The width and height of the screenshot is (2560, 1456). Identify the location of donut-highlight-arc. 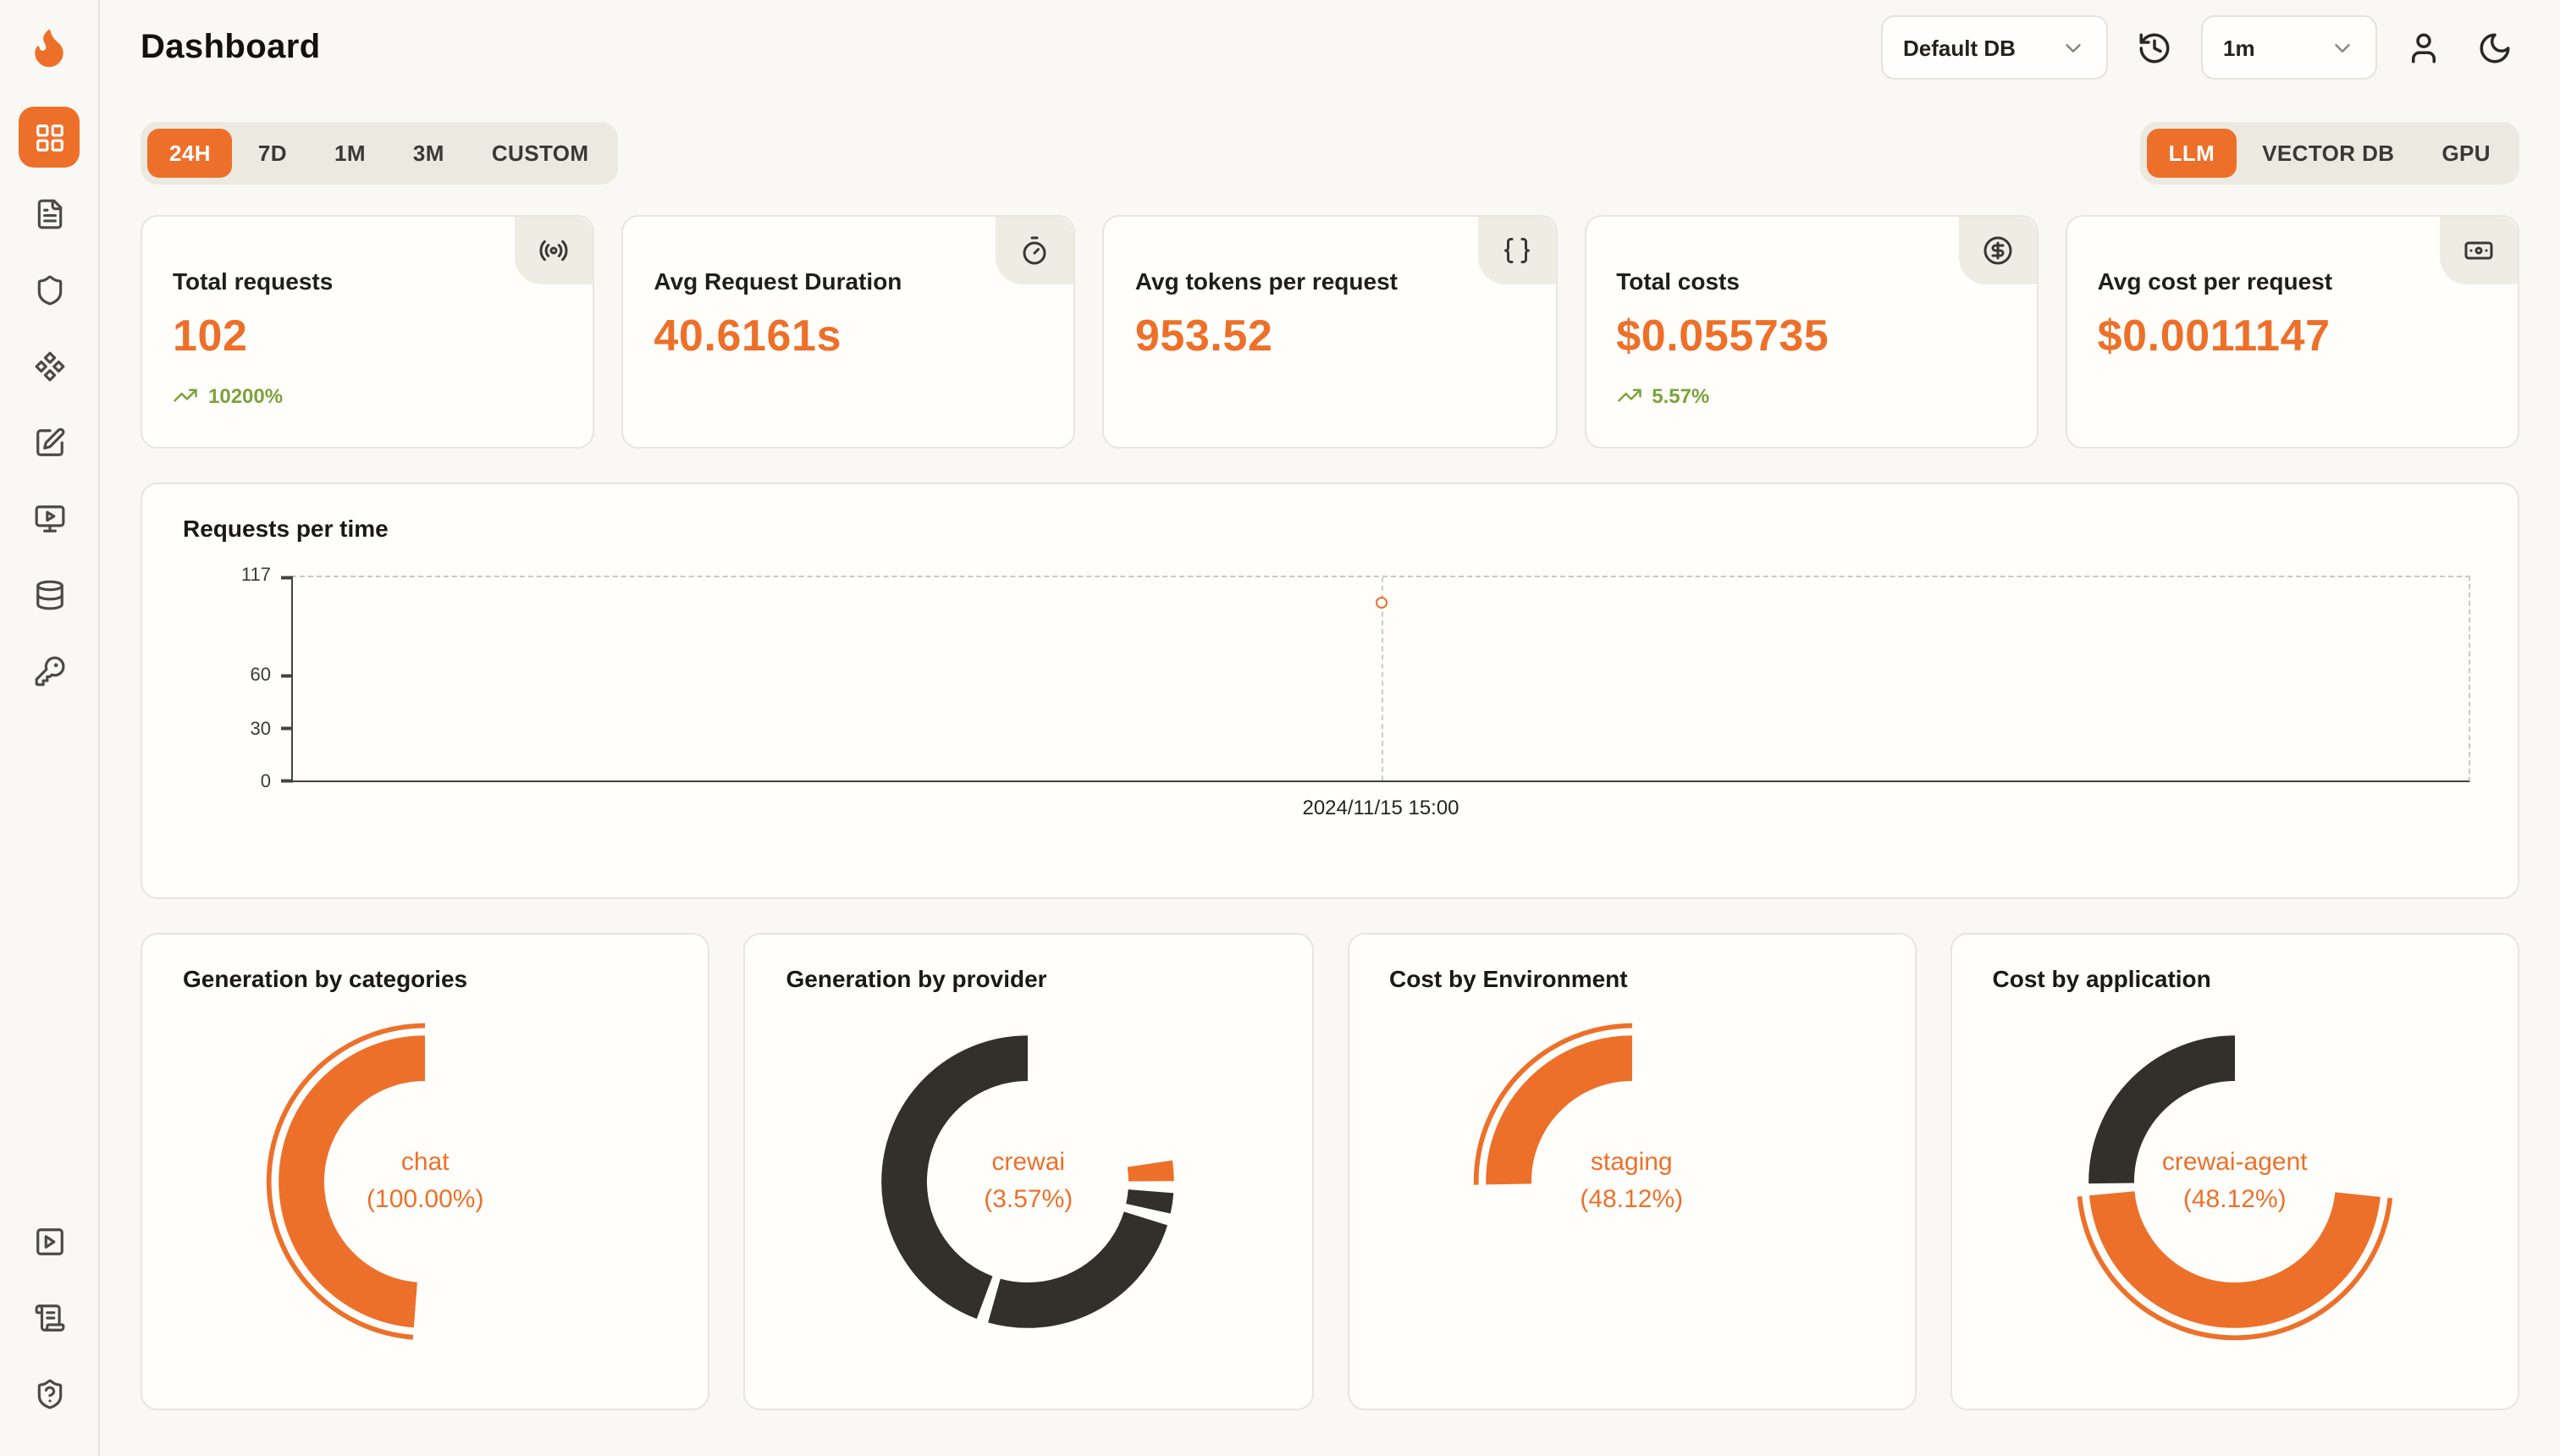
(425, 1182).